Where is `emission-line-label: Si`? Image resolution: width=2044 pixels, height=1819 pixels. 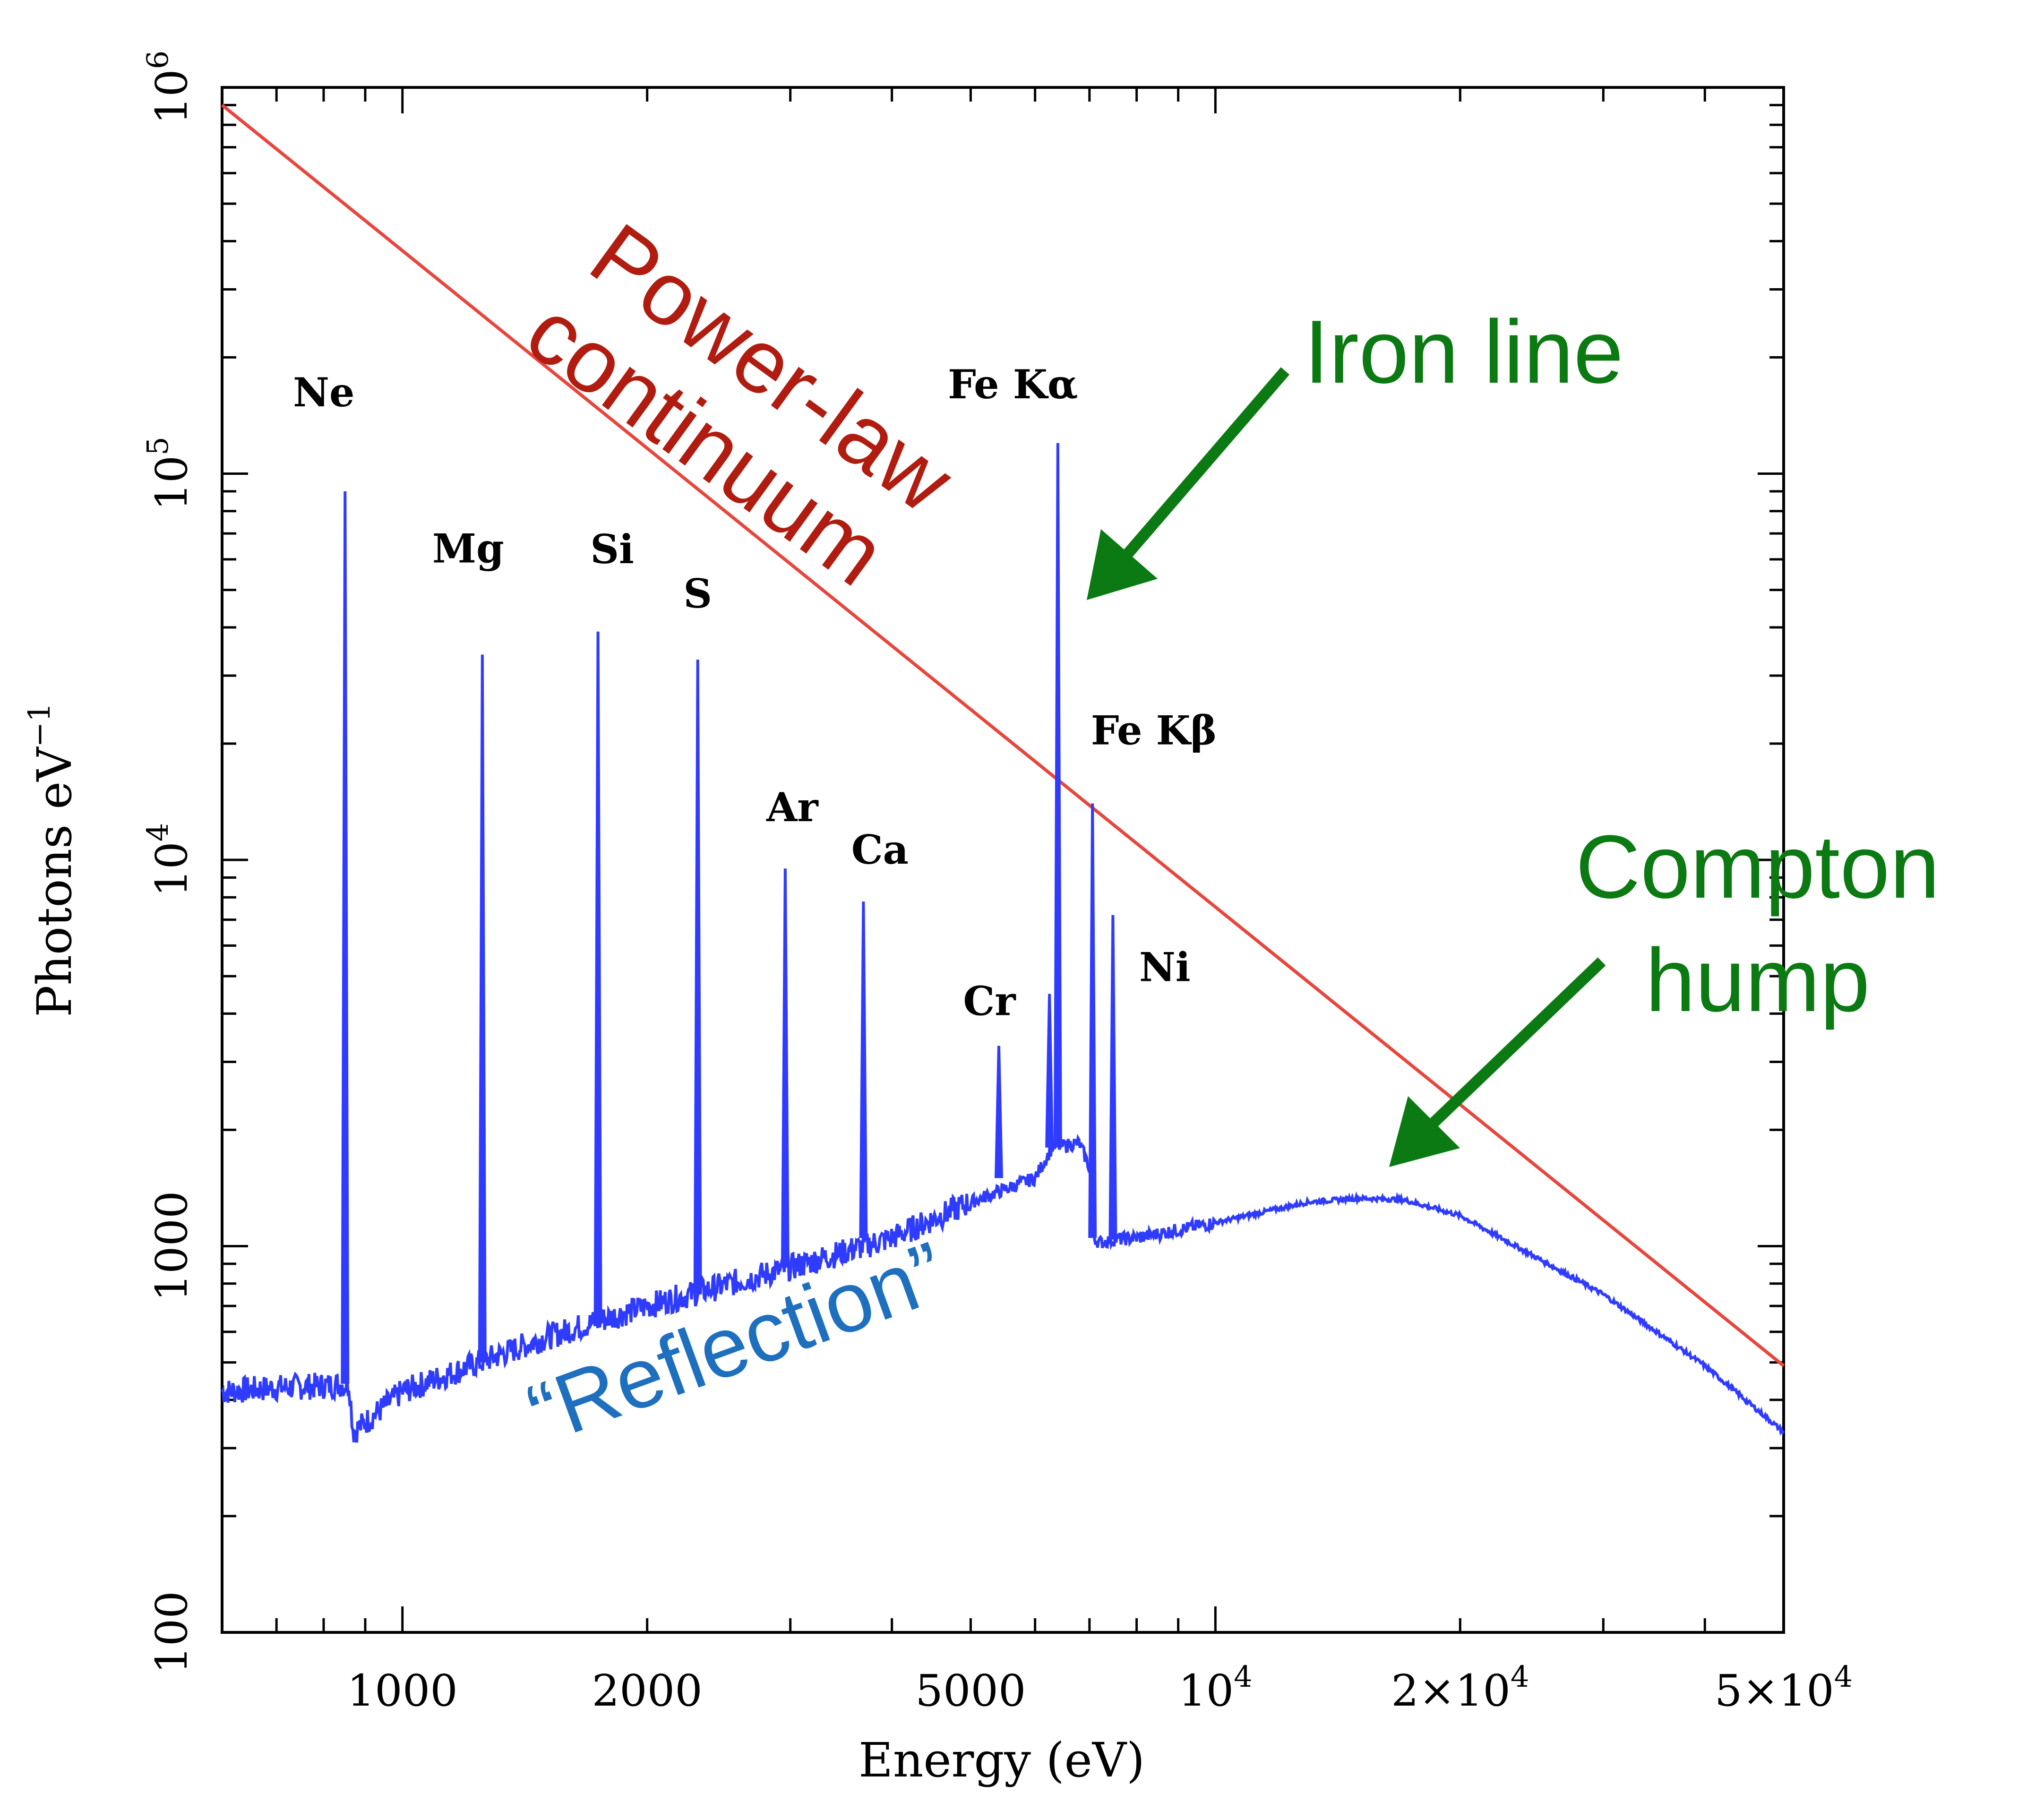
emission-line-label: Si is located at coordinates (612, 549).